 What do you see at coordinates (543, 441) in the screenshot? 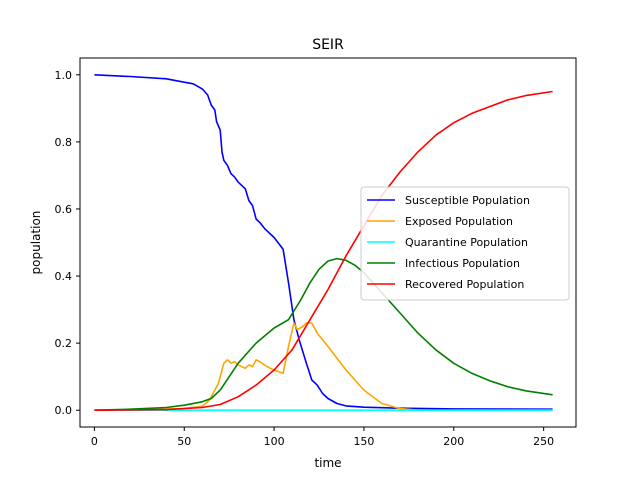
I see `x-tick-label: 250` at bounding box center [543, 441].